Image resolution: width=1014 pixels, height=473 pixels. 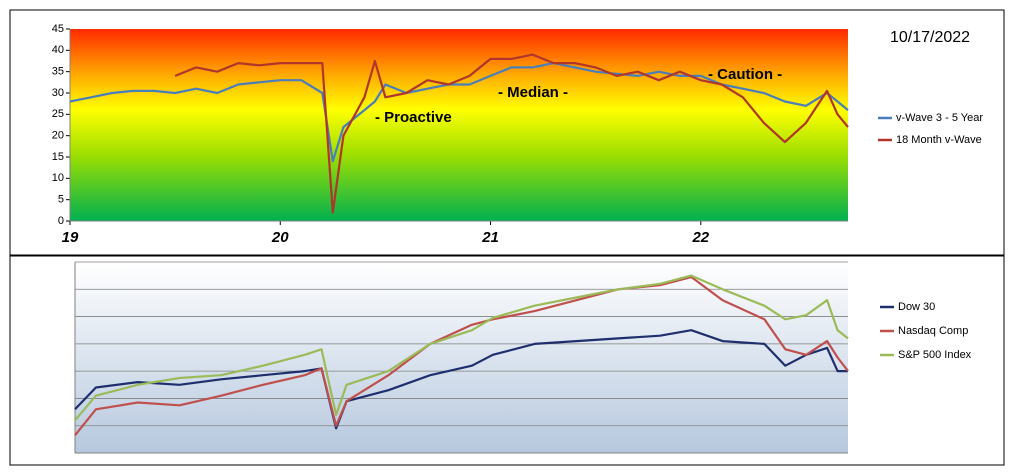 What do you see at coordinates (933, 331) in the screenshot?
I see `legend-label: Nasdaq Comp` at bounding box center [933, 331].